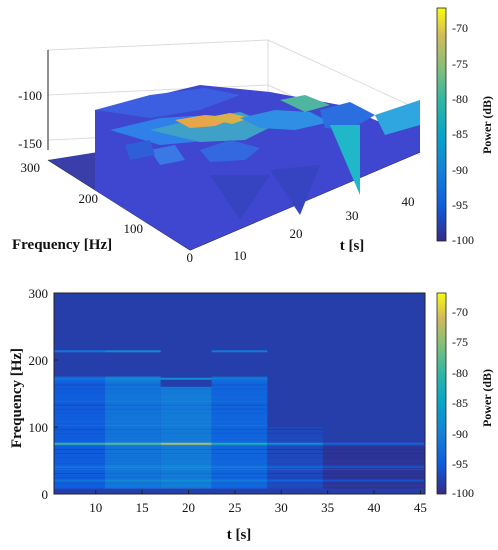  I want to click on x-tick-label: 25, so click(234, 507).